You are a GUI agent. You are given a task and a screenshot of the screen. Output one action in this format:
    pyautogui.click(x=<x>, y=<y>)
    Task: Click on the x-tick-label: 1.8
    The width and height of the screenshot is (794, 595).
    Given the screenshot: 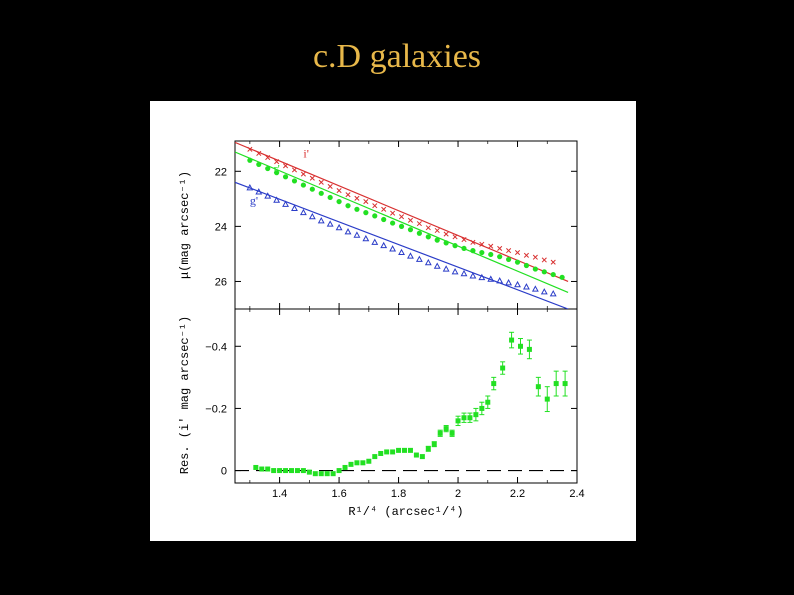 What is the action you would take?
    pyautogui.click(x=398, y=494)
    